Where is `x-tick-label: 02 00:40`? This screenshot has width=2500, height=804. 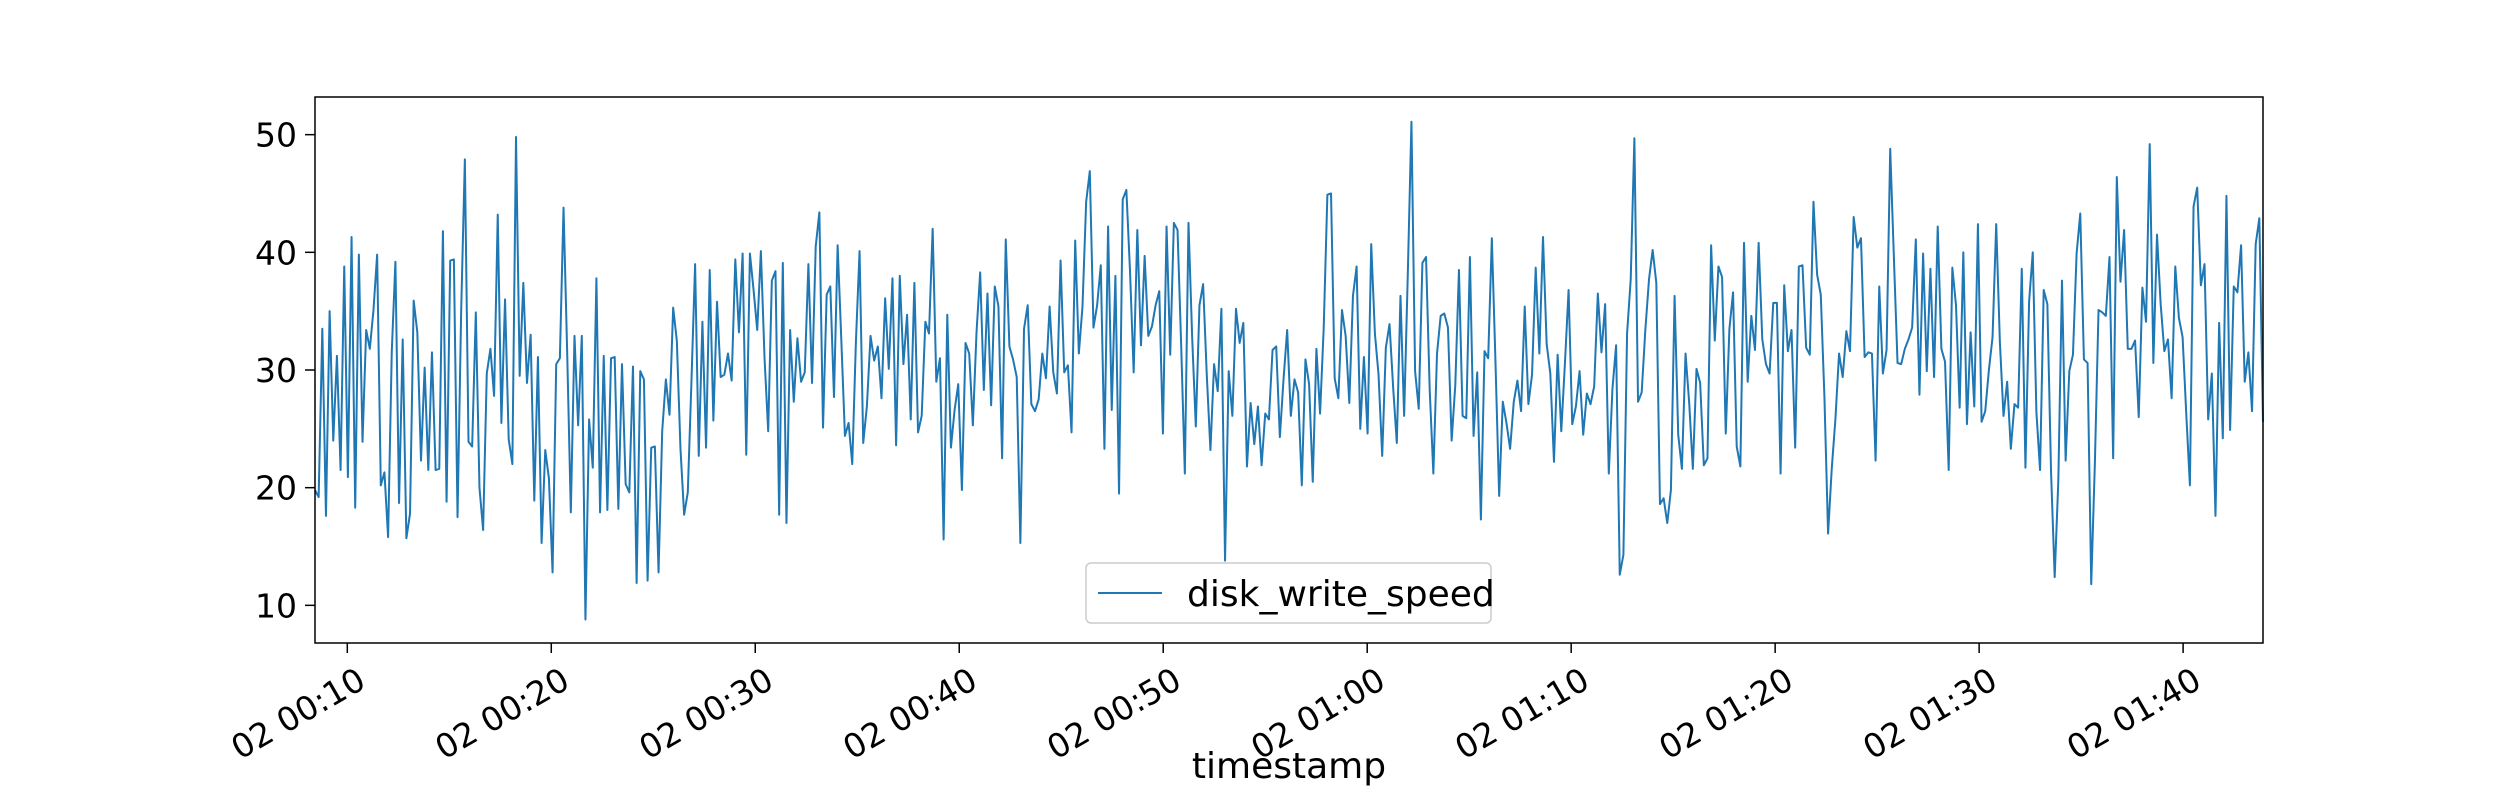
x-tick-label: 02 00:40 is located at coordinates (909, 714).